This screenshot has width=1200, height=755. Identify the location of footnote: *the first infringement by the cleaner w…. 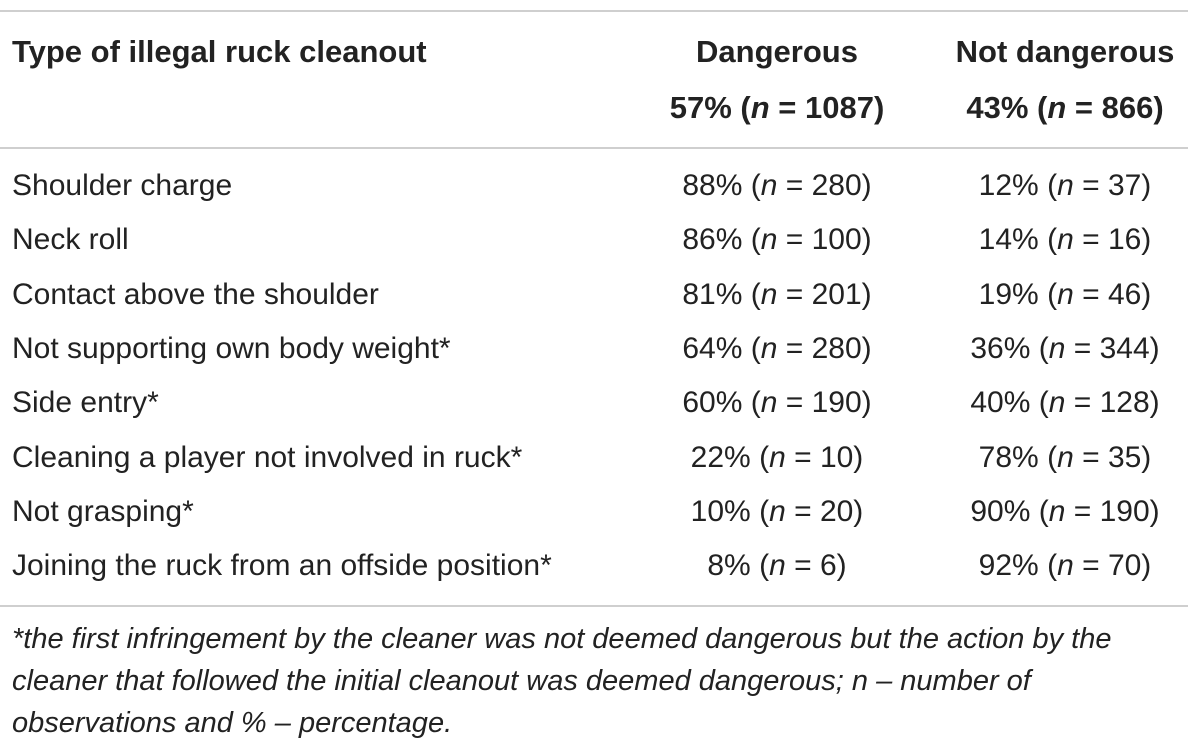
(562, 681).